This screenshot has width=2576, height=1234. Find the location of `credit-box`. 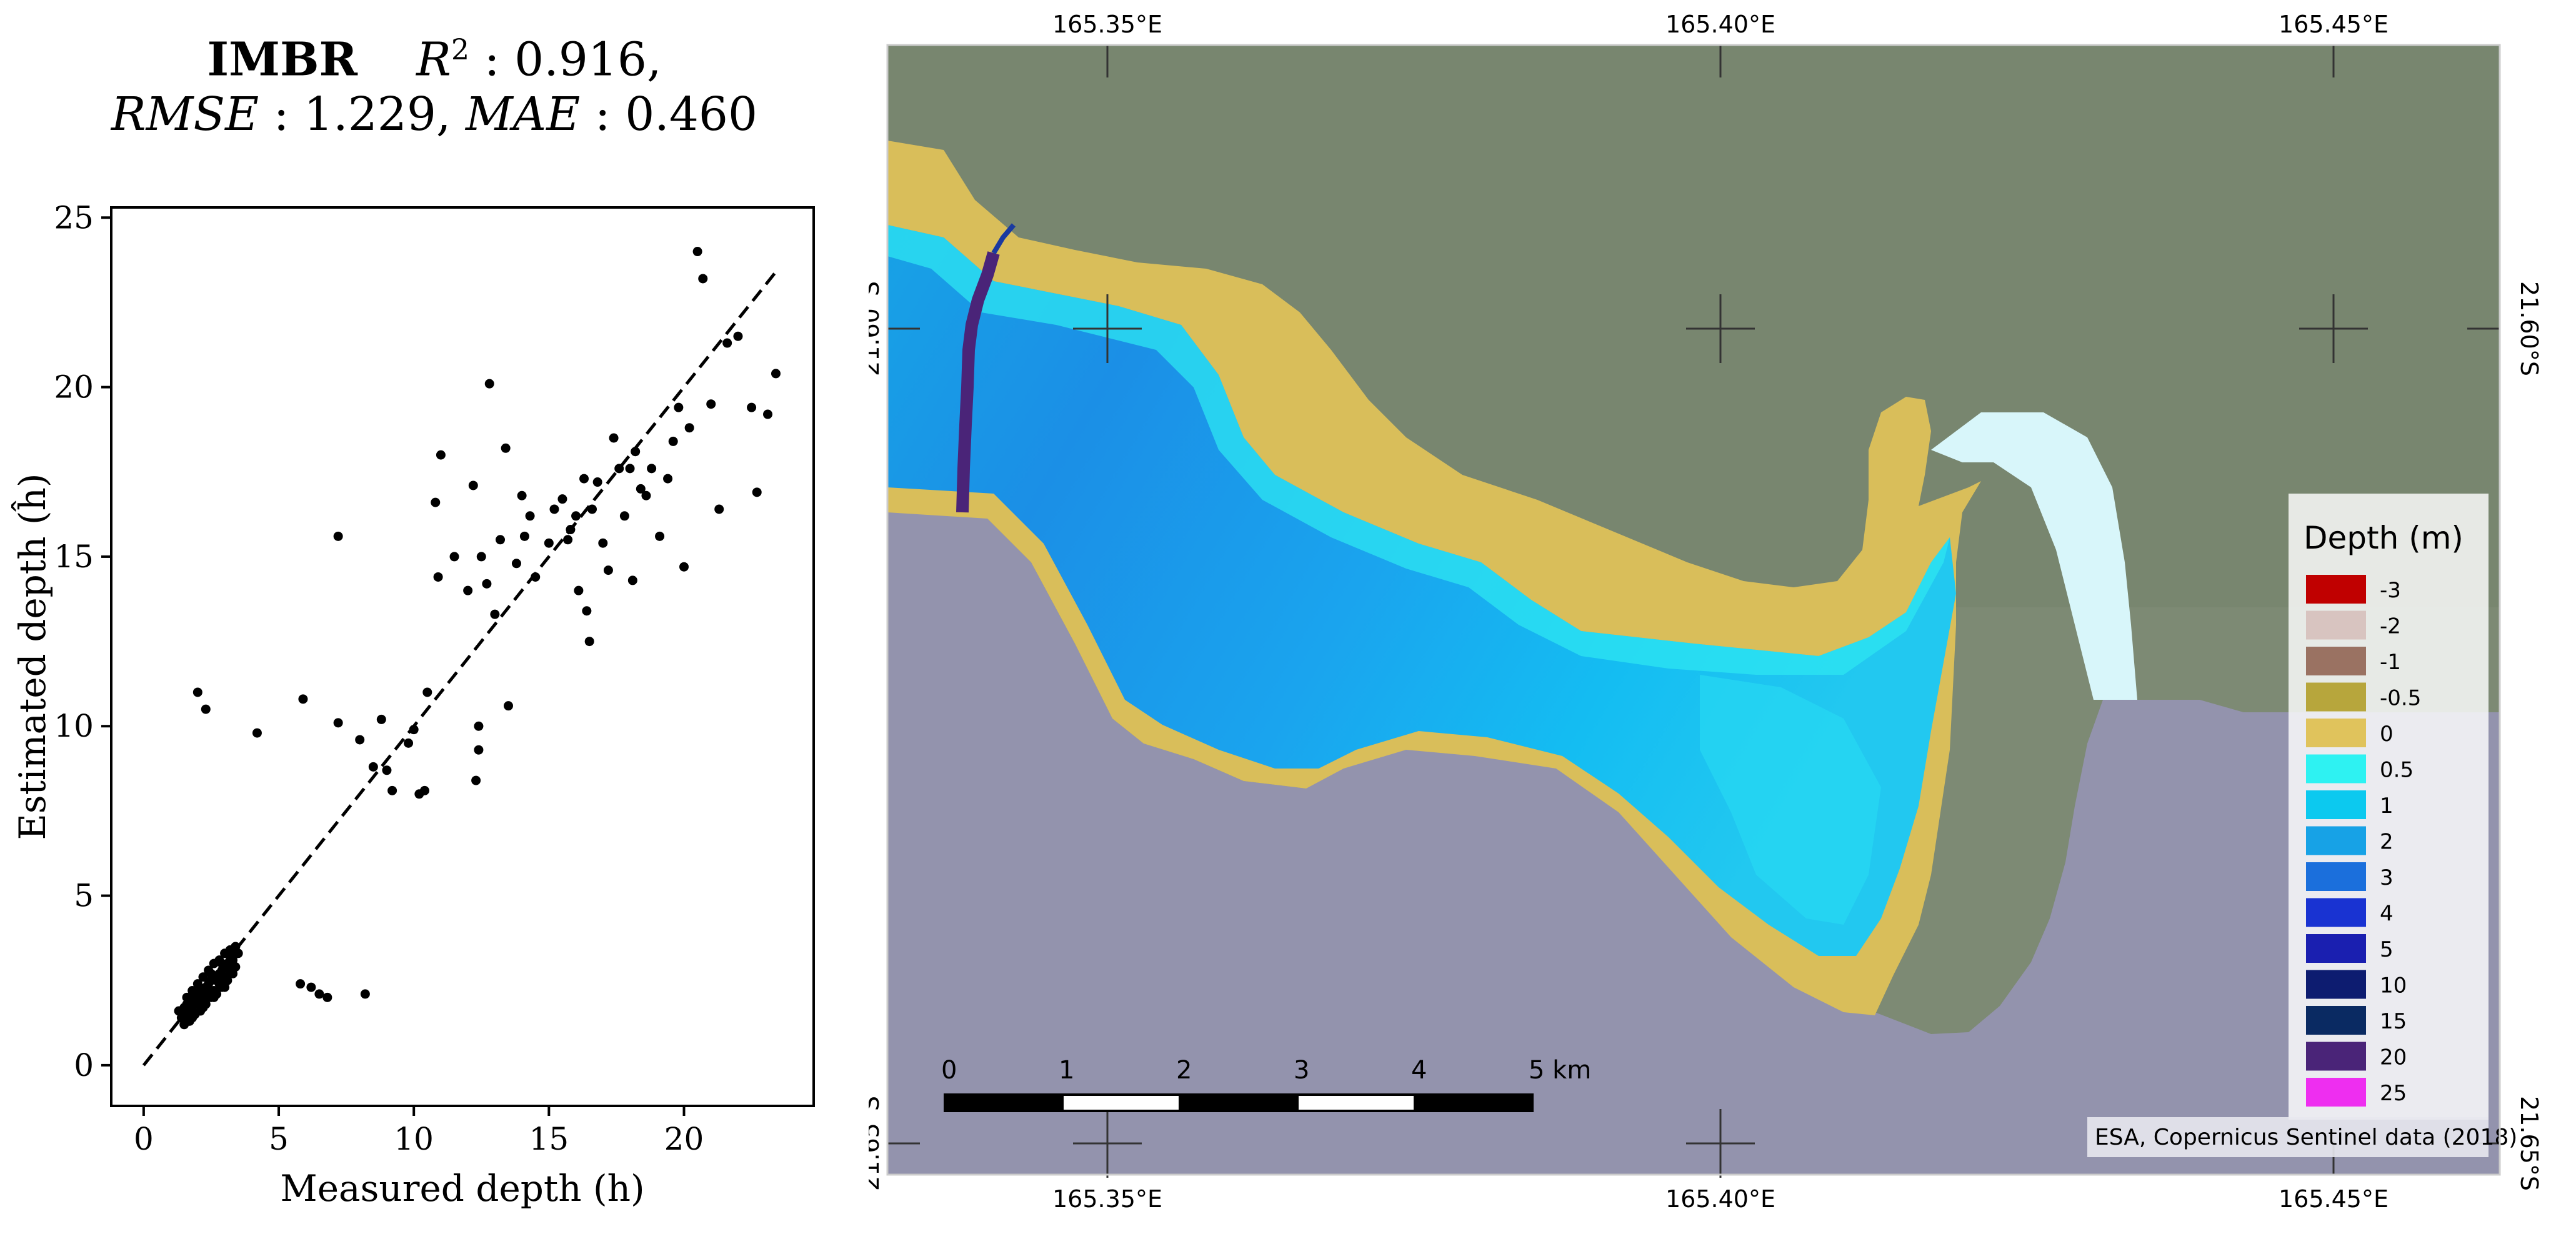

credit-box is located at coordinates (2288, 1137).